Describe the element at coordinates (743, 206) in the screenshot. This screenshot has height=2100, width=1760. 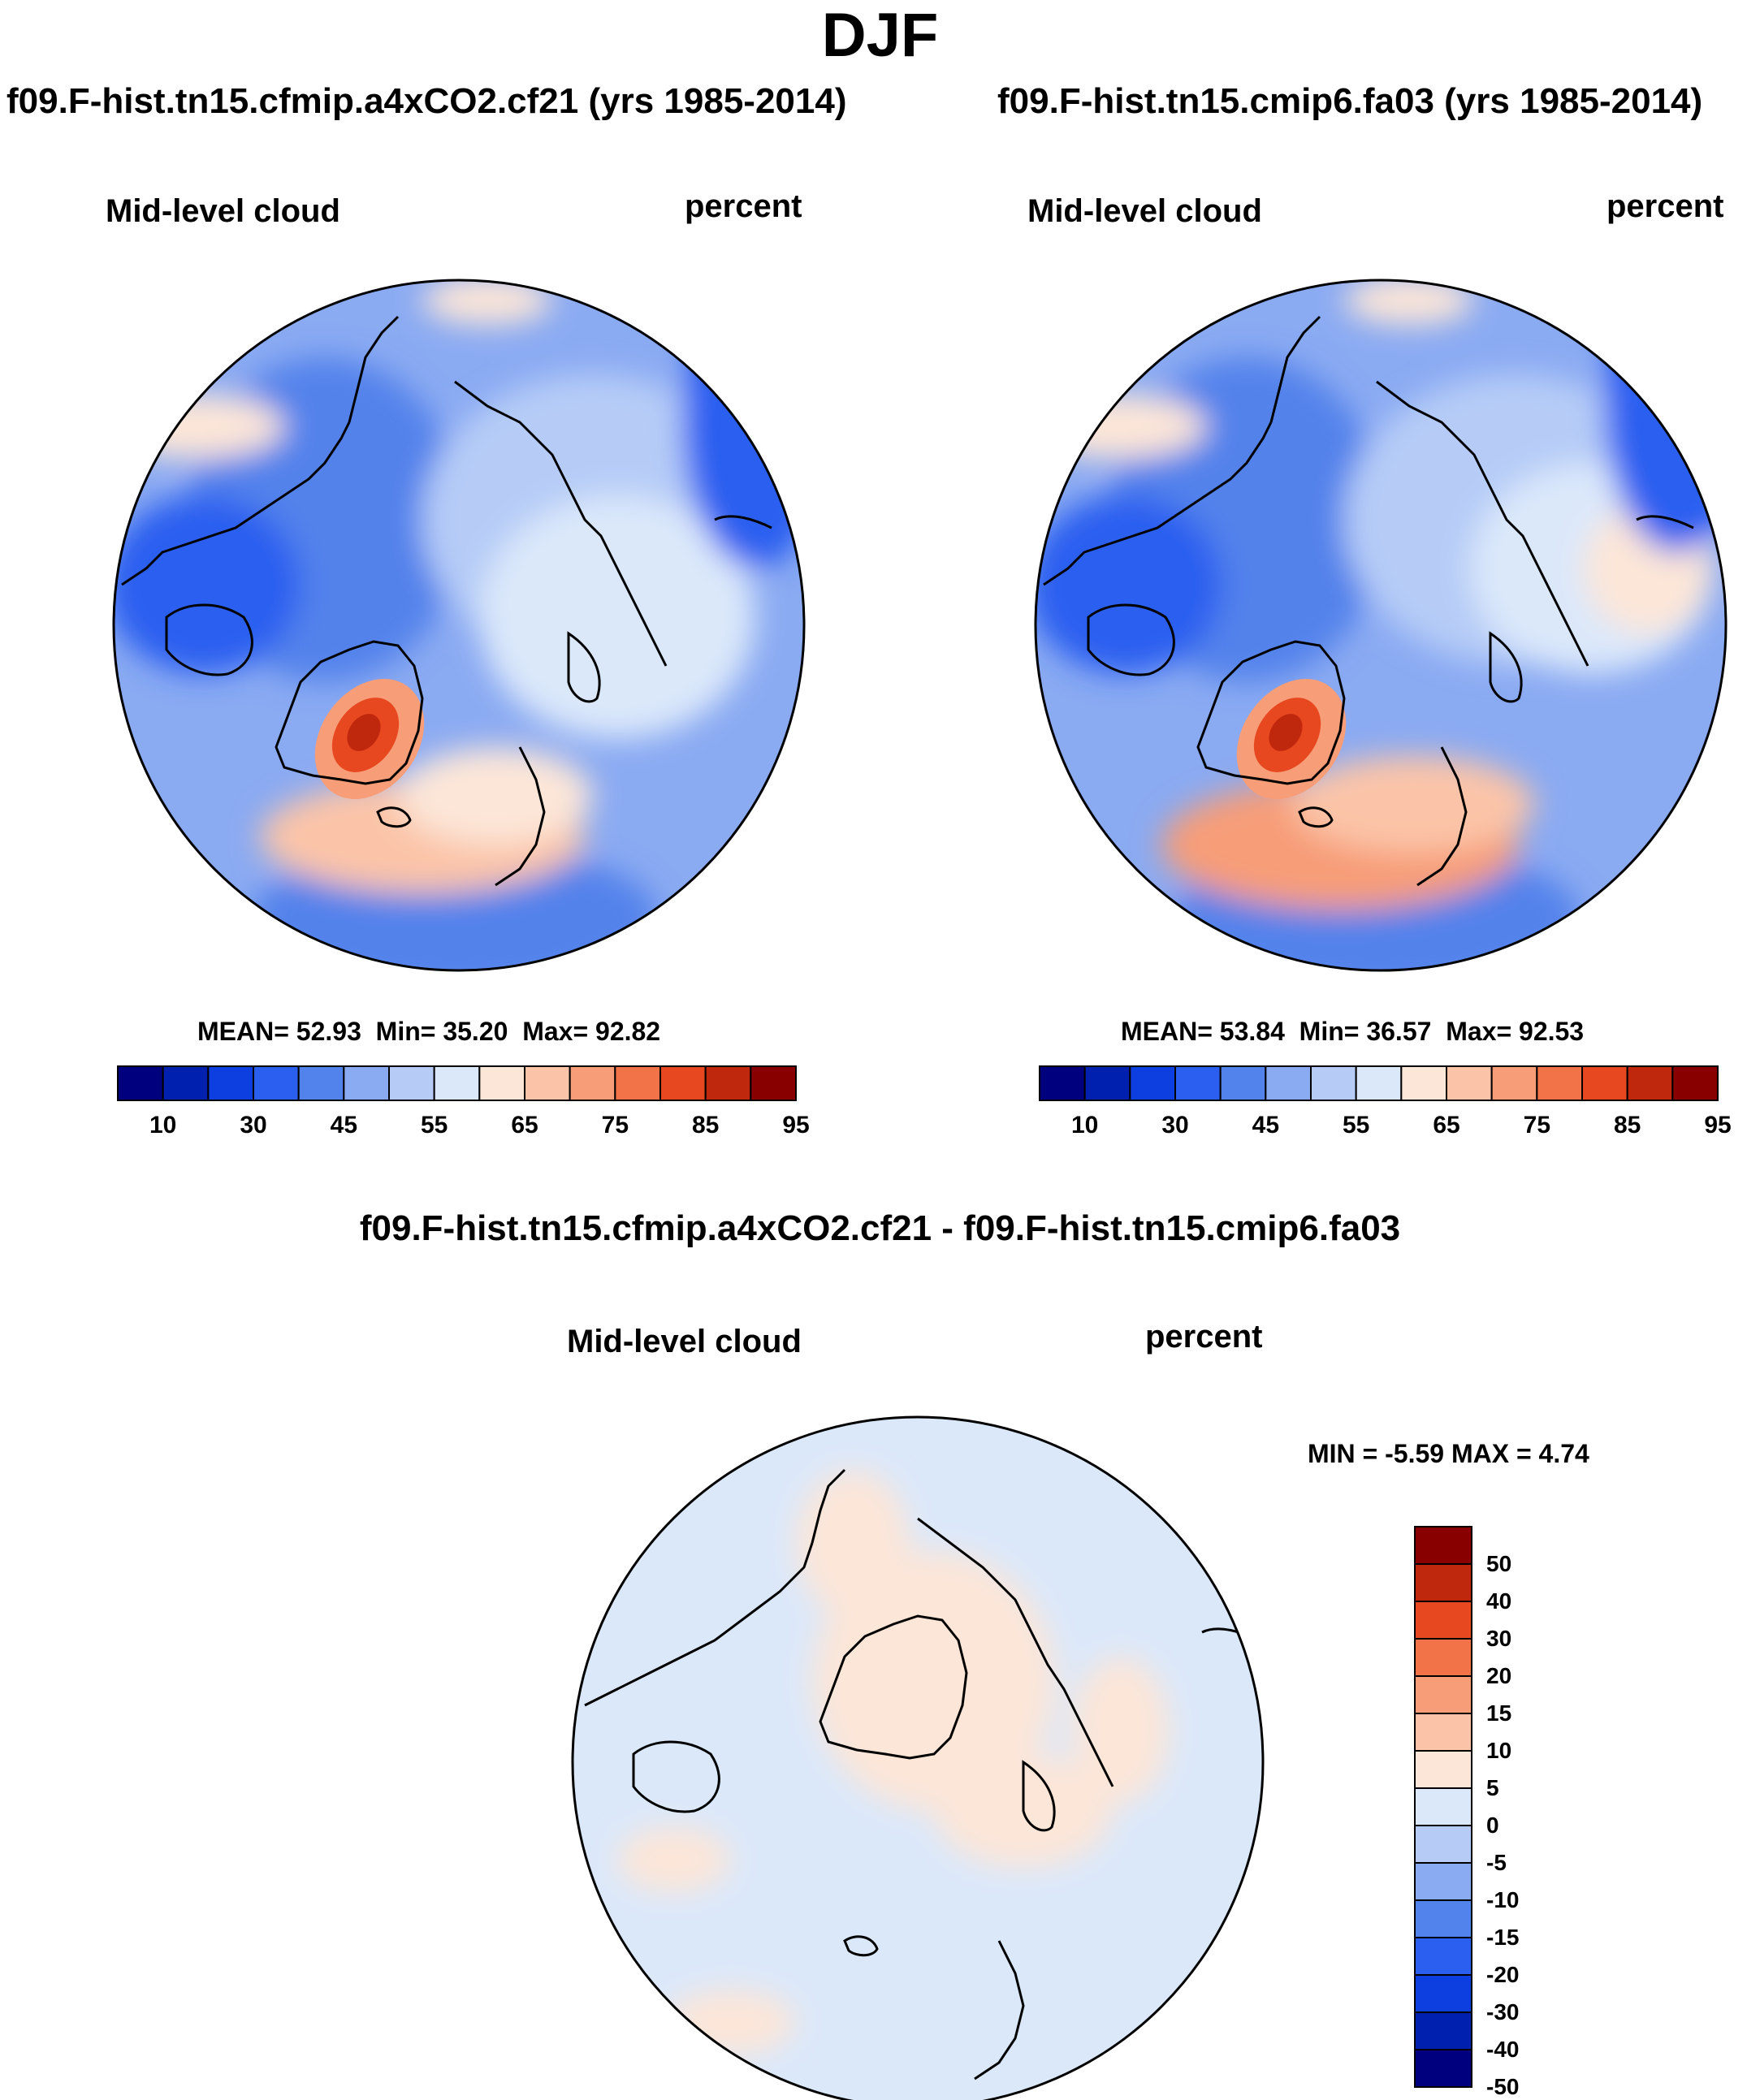
I see `panel1-units-label: percent` at that location.